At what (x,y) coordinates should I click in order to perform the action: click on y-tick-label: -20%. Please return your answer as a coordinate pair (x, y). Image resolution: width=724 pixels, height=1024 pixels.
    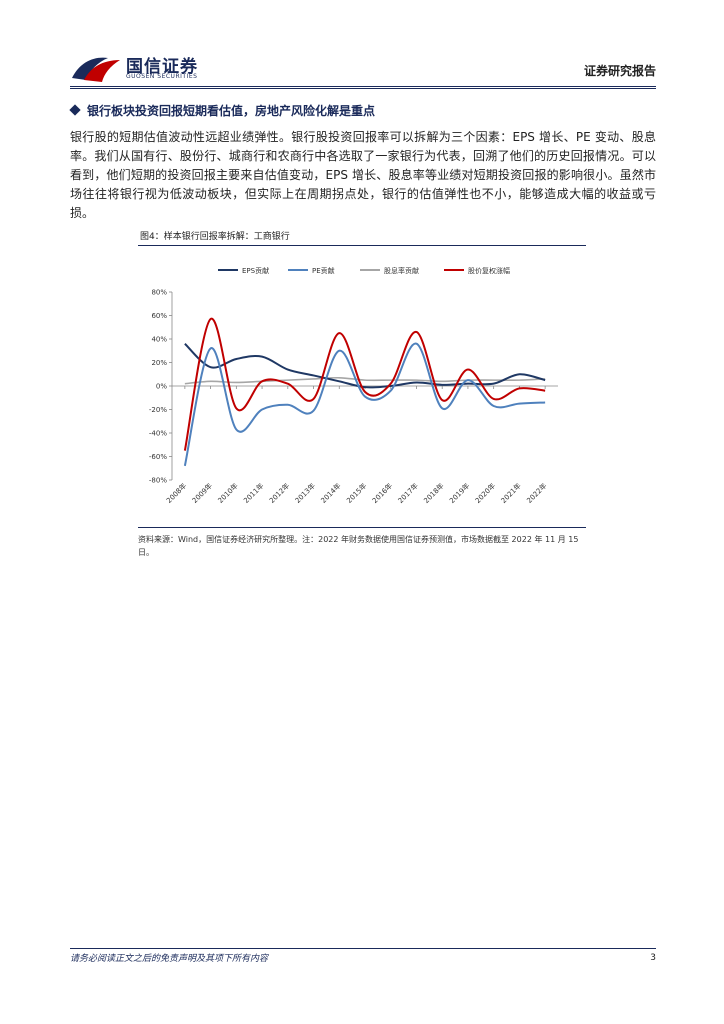
    Looking at the image, I should click on (158, 410).